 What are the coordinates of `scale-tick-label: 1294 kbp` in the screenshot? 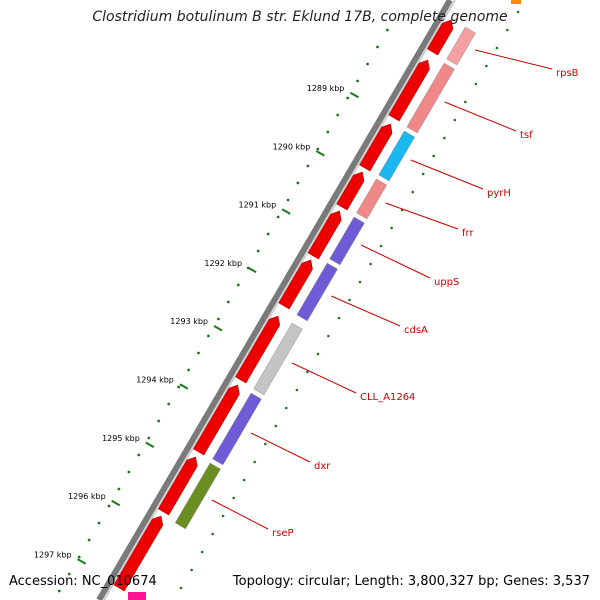 It's located at (155, 380).